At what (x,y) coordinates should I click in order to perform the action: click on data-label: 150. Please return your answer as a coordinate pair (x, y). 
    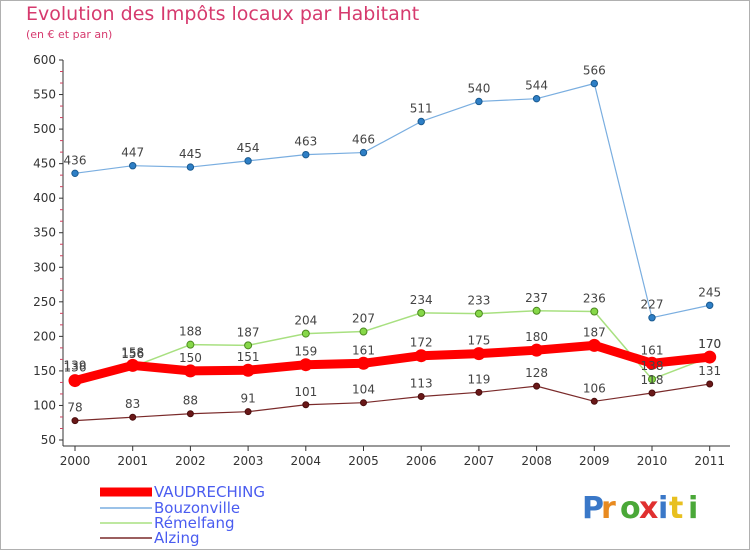
    Looking at the image, I should click on (190, 358).